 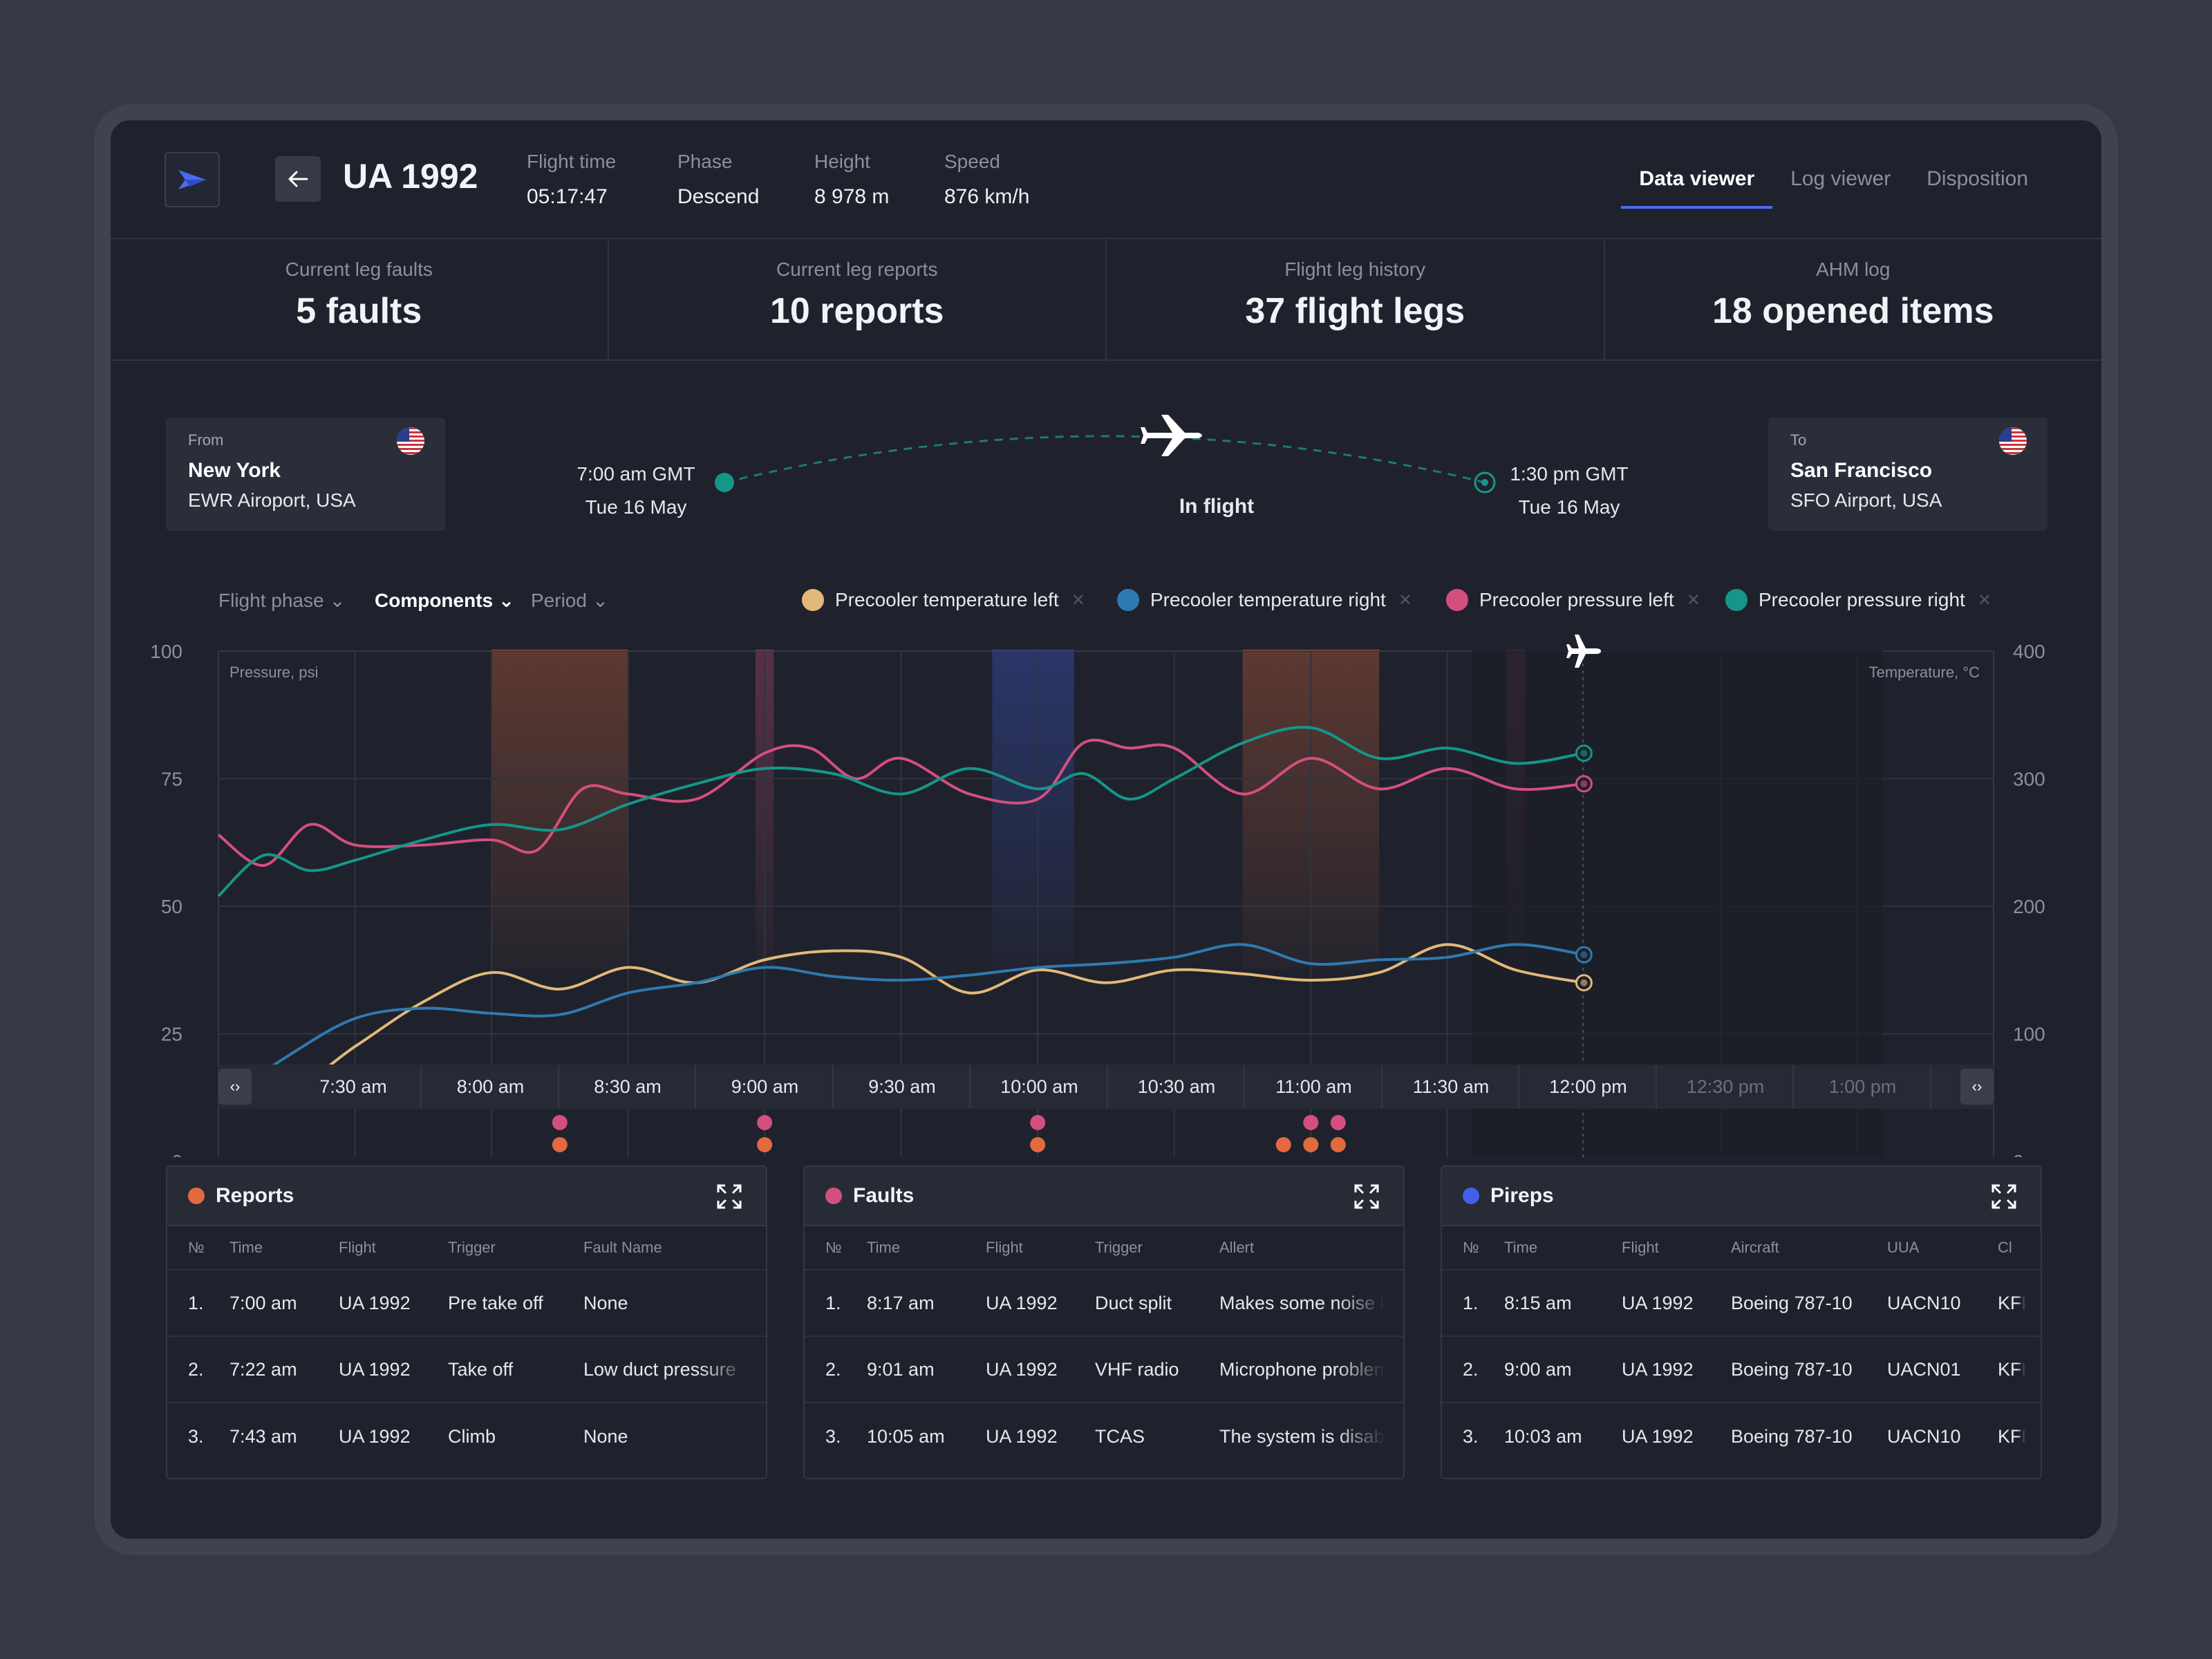 I want to click on table-row: 1. 7:00 am UA 1992 Pre take off None, so click(x=467, y=1304).